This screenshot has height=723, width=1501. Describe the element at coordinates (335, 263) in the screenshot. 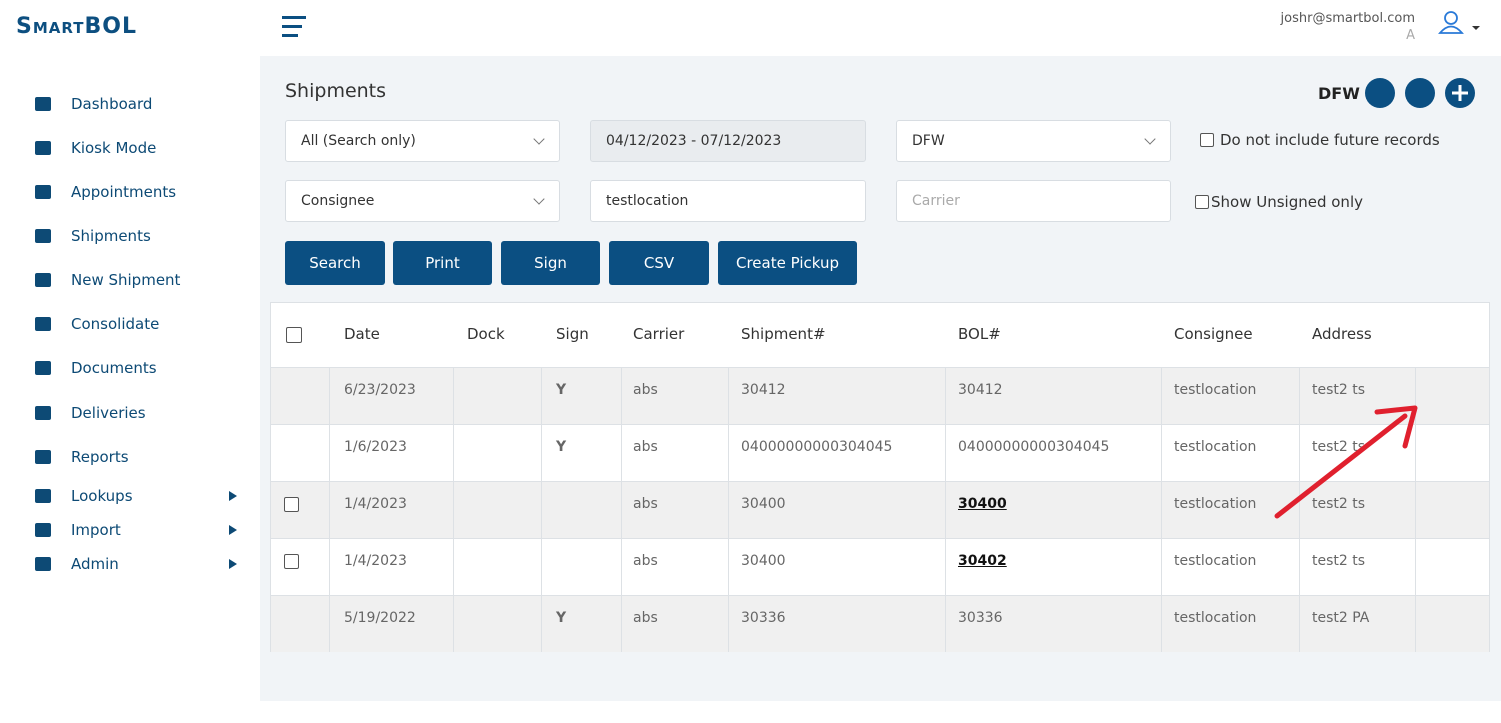

I see `action-button: Search` at that location.